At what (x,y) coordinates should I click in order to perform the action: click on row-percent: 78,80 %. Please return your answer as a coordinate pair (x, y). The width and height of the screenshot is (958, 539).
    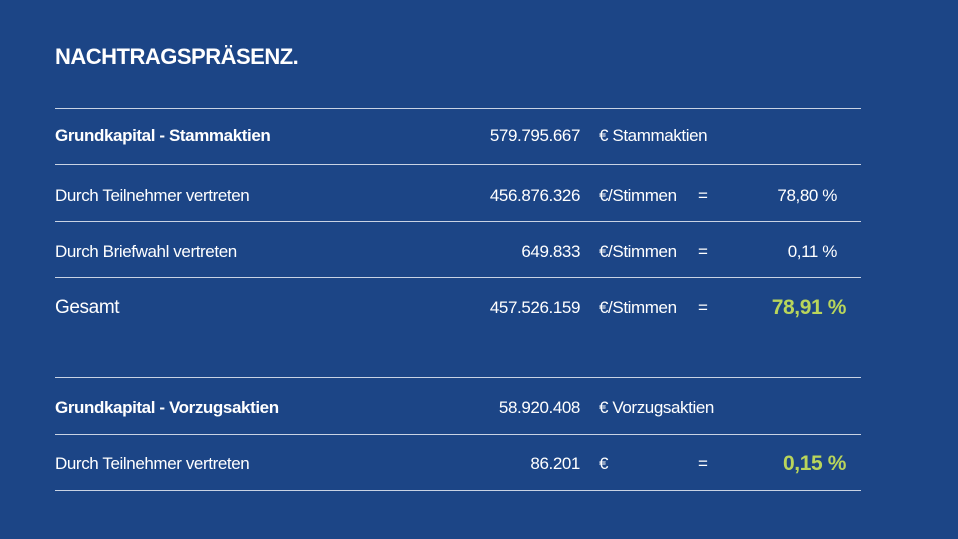
    Looking at the image, I should click on (807, 195).